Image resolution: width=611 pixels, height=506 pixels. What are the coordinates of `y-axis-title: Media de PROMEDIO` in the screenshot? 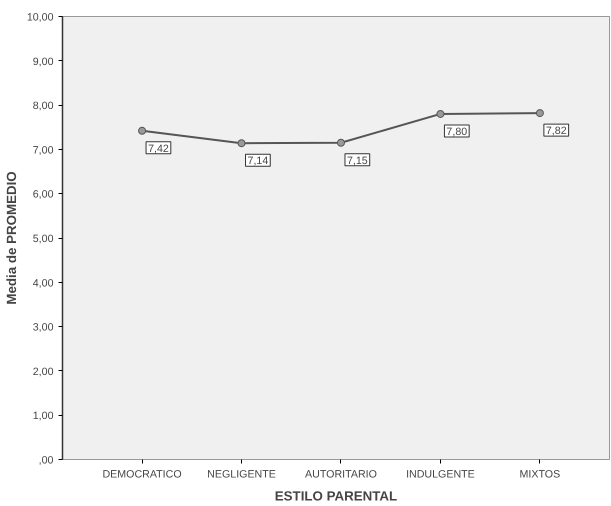 It's located at (11, 238).